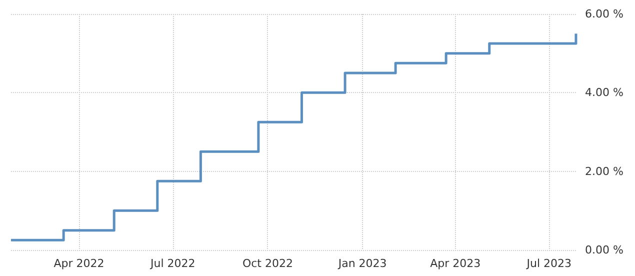 The width and height of the screenshot is (635, 276). Describe the element at coordinates (604, 250) in the screenshot. I see `y-tick-label: 0.00 %` at that location.